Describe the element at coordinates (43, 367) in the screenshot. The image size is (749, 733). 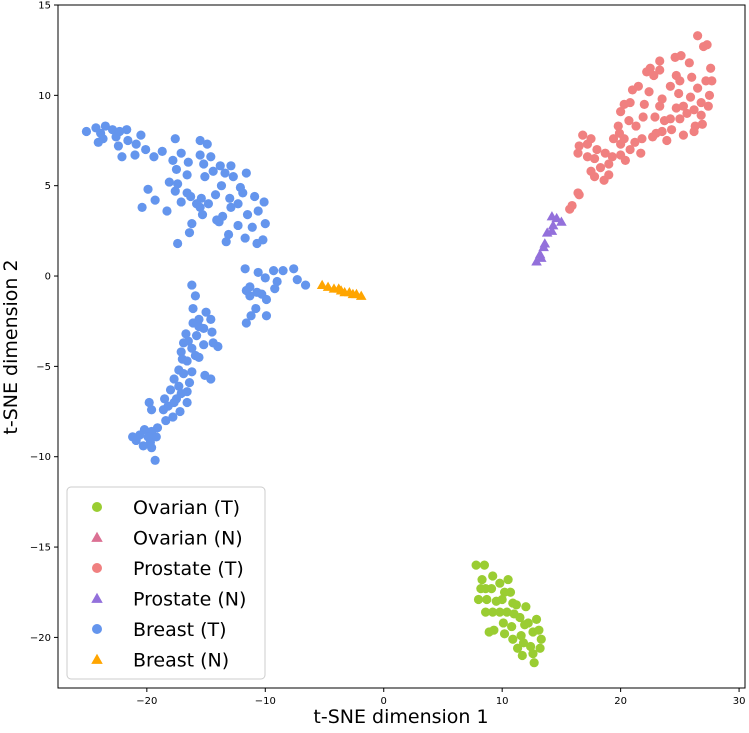
I see `y-tick-label: −5` at that location.